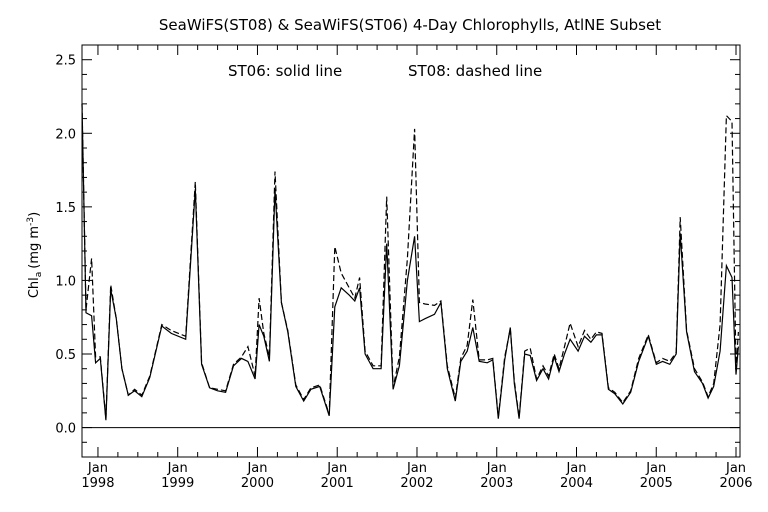 The image size is (768, 512). Describe the element at coordinates (285, 71) in the screenshot. I see `annotation-st06: ST06: solid line` at that location.